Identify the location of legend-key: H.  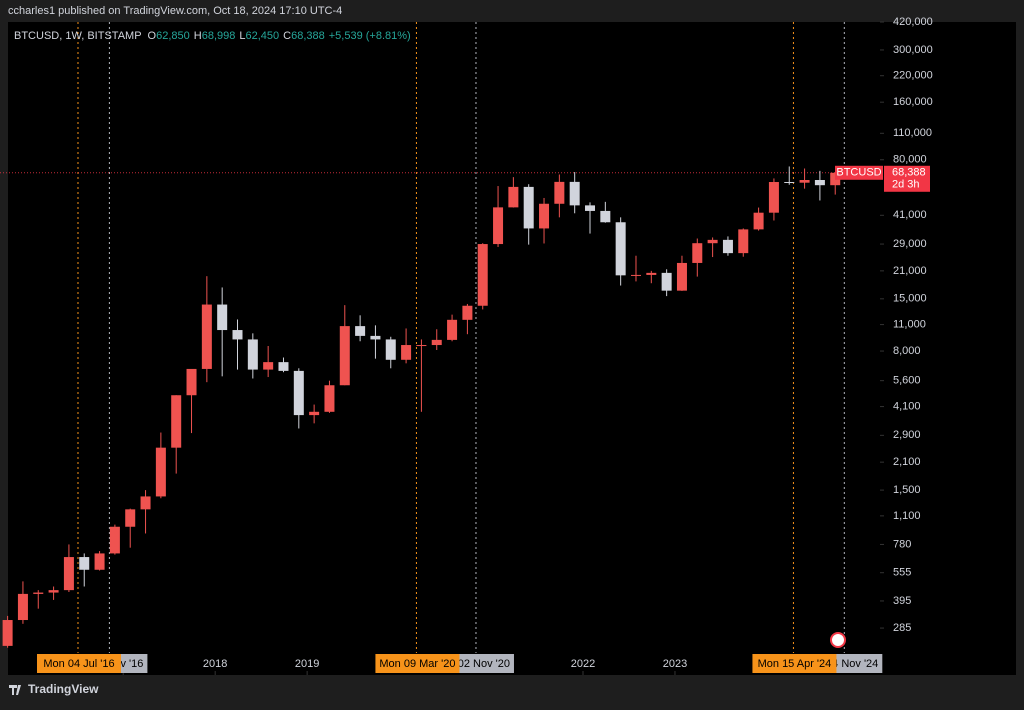
(198, 36).